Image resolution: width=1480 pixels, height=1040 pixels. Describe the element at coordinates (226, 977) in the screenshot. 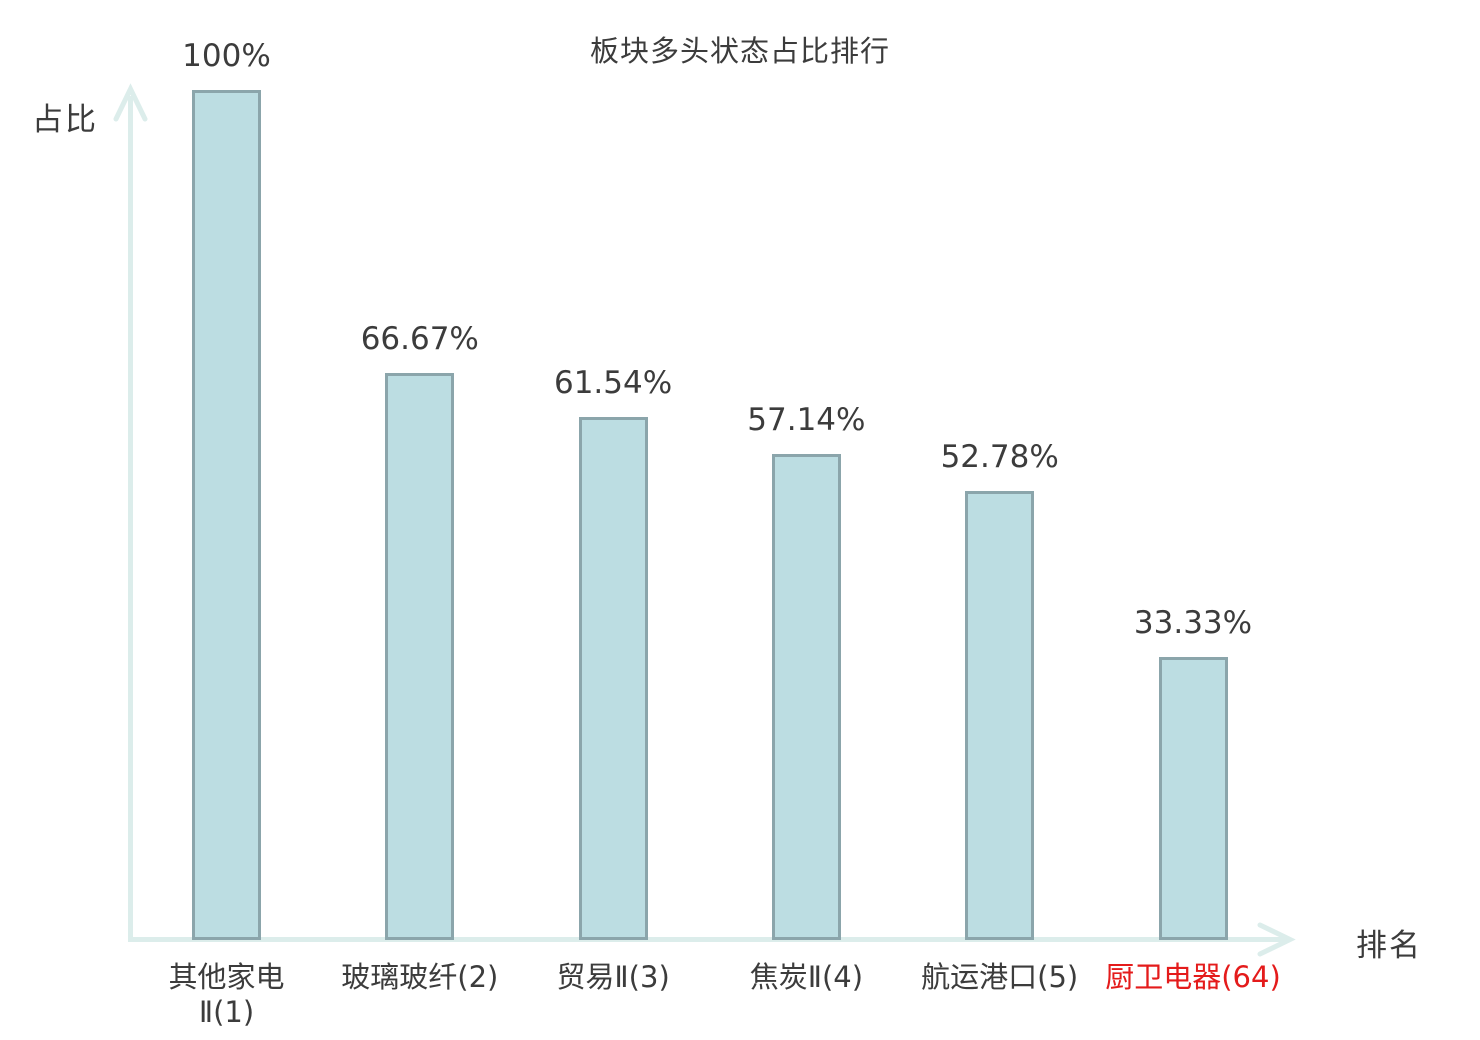

I see `x-tick-label-line: 其他家电` at that location.